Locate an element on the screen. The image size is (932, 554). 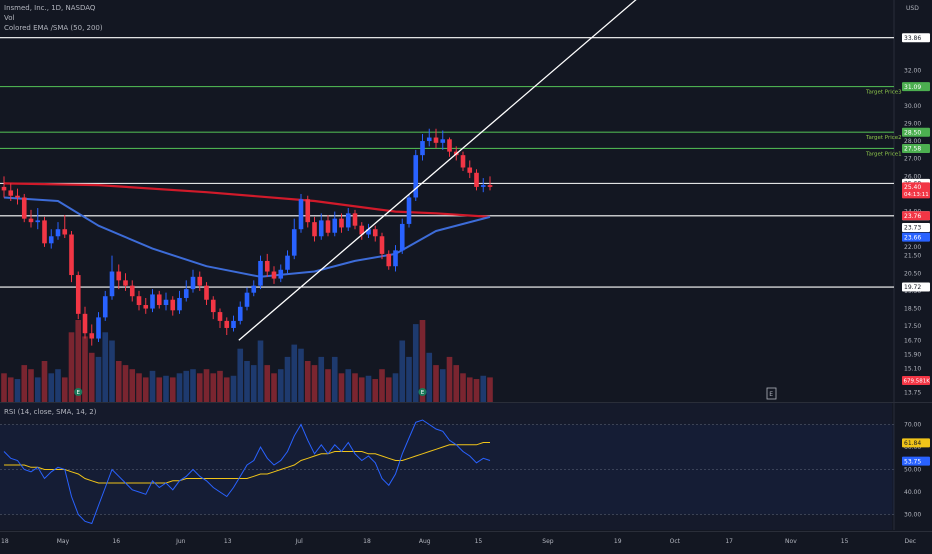
symbol-legend: Insmed, Inc., 1D, NASDAQ is located at coordinates (50, 8).